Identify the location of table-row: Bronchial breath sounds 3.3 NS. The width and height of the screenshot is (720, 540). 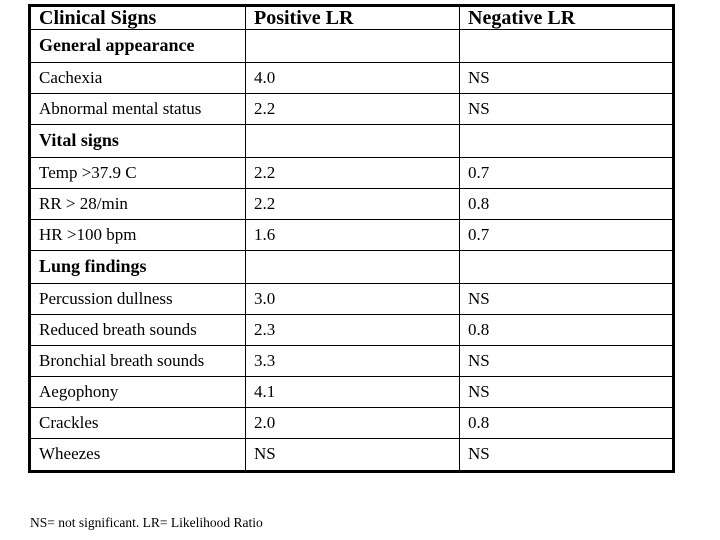
(351, 361).